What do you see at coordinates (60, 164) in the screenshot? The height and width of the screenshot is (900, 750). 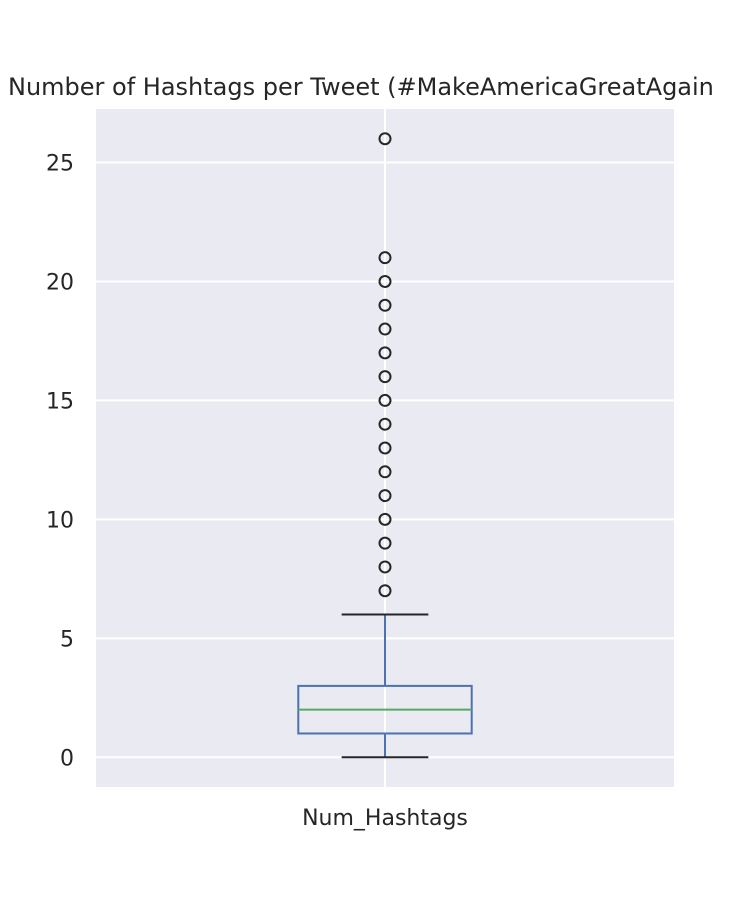 I see `y-tick-label: 25` at bounding box center [60, 164].